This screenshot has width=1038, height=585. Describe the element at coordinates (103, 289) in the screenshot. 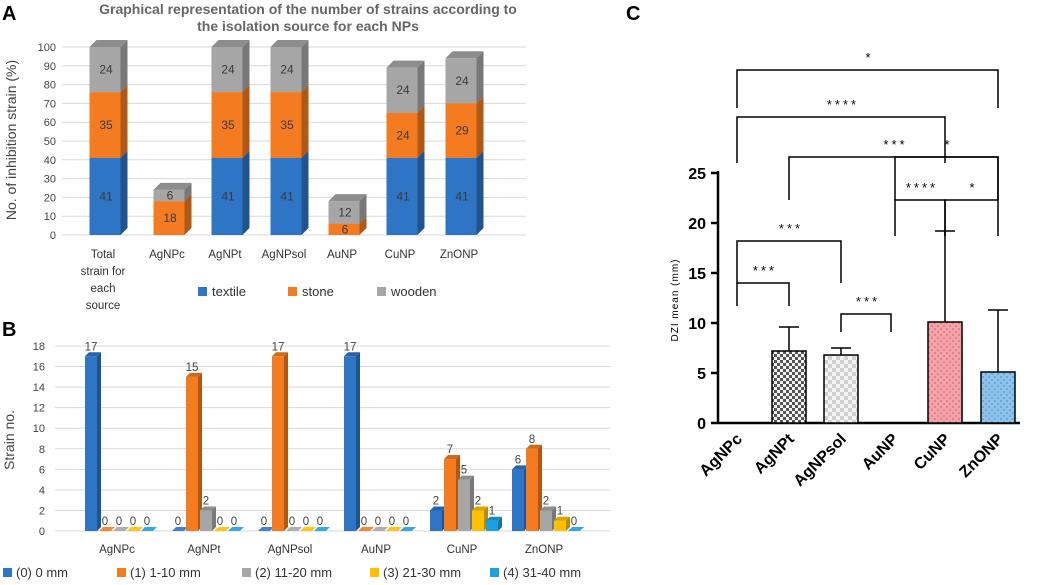

I see `chart-a-x-tick-label: each` at that location.